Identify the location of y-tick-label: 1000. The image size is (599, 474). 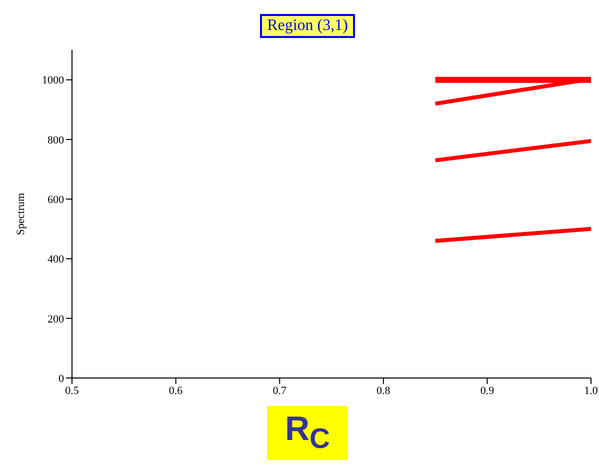
(53, 80).